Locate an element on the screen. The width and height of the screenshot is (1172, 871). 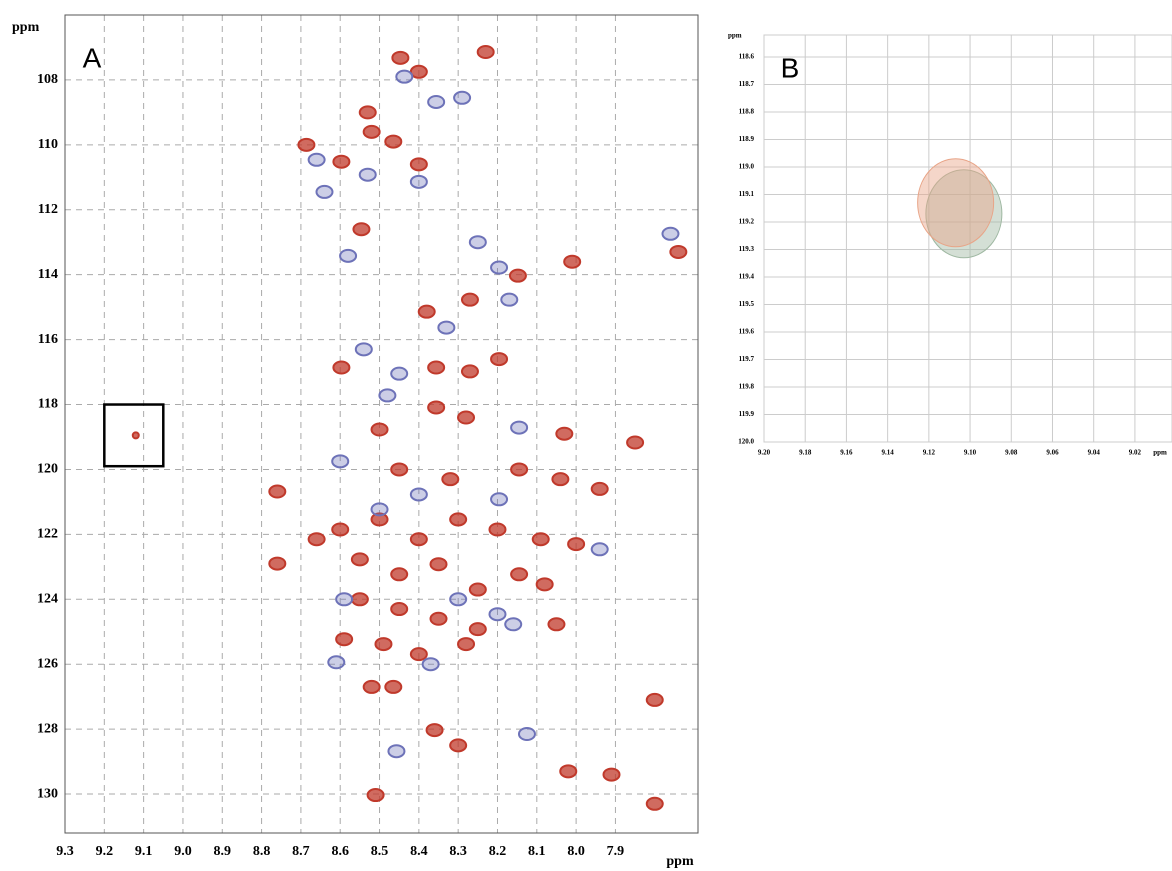
x-tick-label: 9.18 is located at coordinates (805, 453).